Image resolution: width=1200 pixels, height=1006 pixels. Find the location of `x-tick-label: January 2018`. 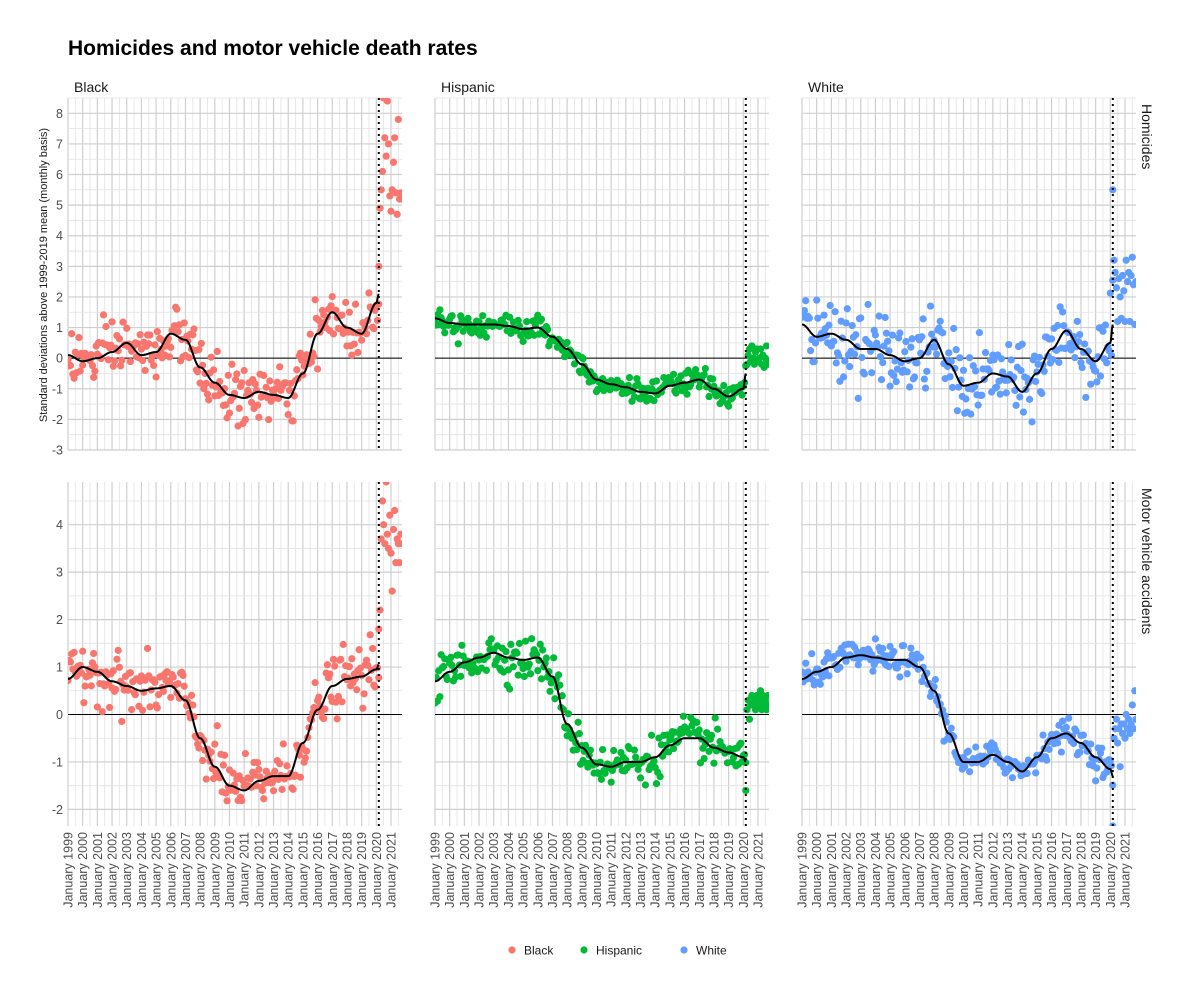

x-tick-label: January 2018 is located at coordinates (714, 870).